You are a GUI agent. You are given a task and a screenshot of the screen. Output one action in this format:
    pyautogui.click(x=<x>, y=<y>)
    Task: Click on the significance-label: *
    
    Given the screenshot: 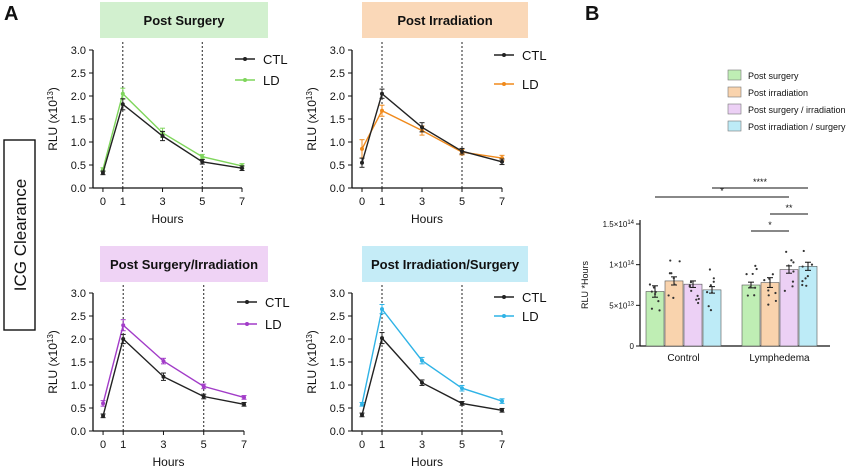 What is the action you would take?
    pyautogui.click(x=722, y=191)
    